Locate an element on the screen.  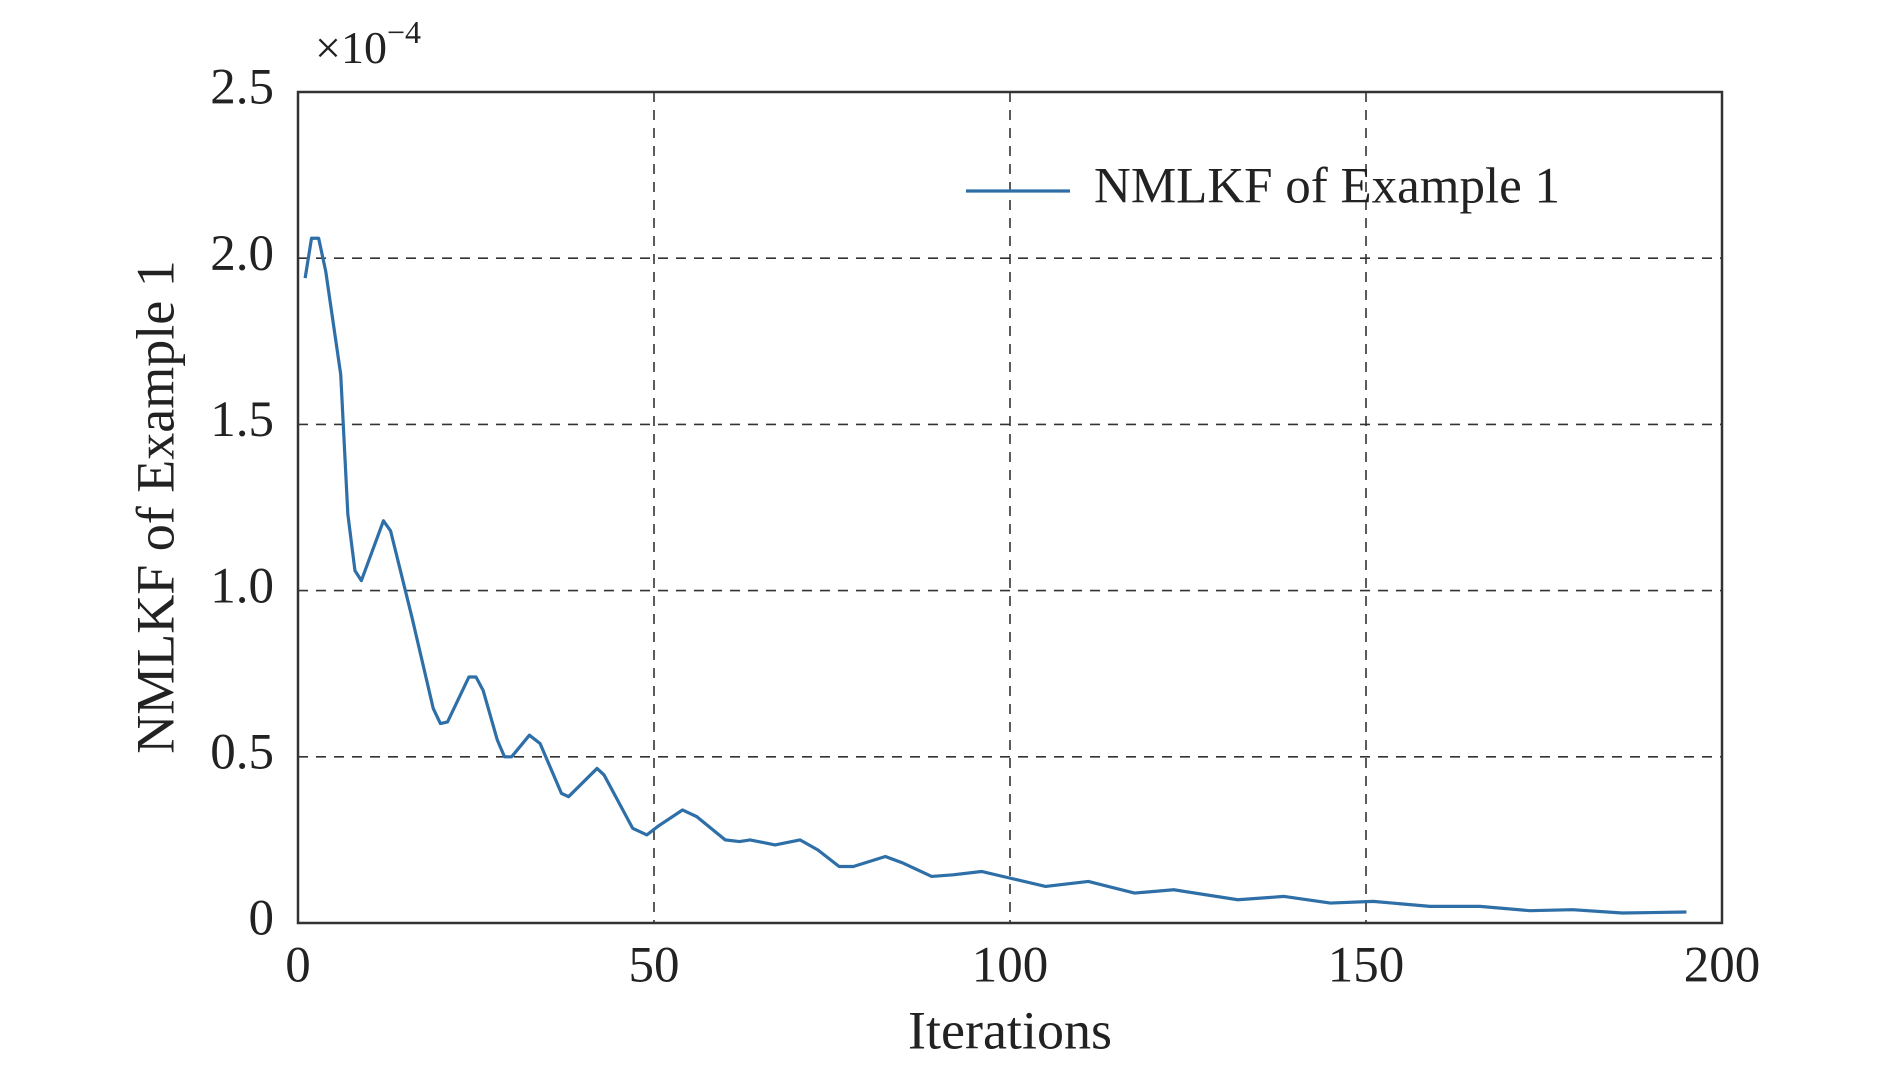
x-tick-label: 100 is located at coordinates (1010, 966).